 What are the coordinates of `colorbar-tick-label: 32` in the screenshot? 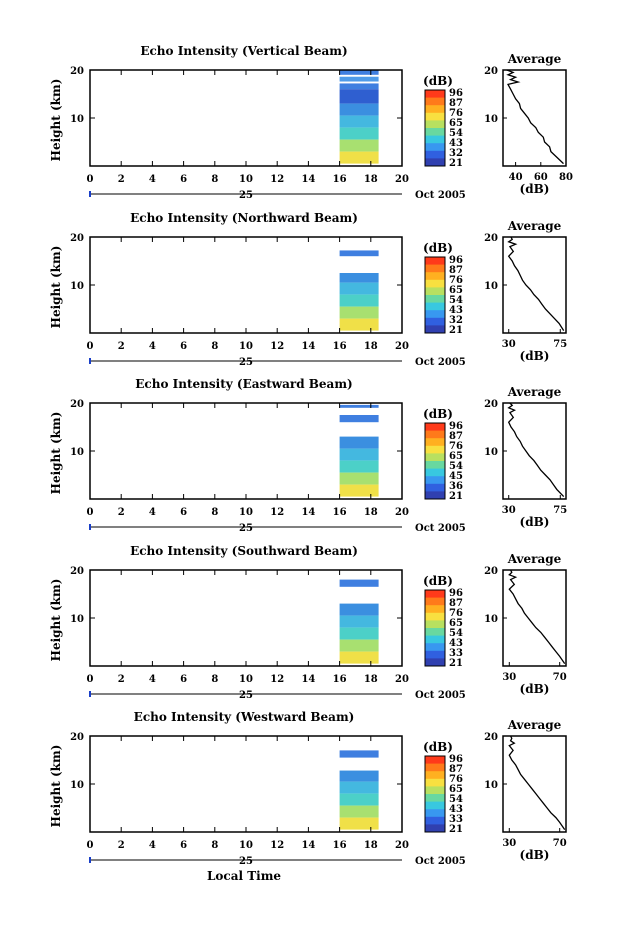 It's located at (456, 320).